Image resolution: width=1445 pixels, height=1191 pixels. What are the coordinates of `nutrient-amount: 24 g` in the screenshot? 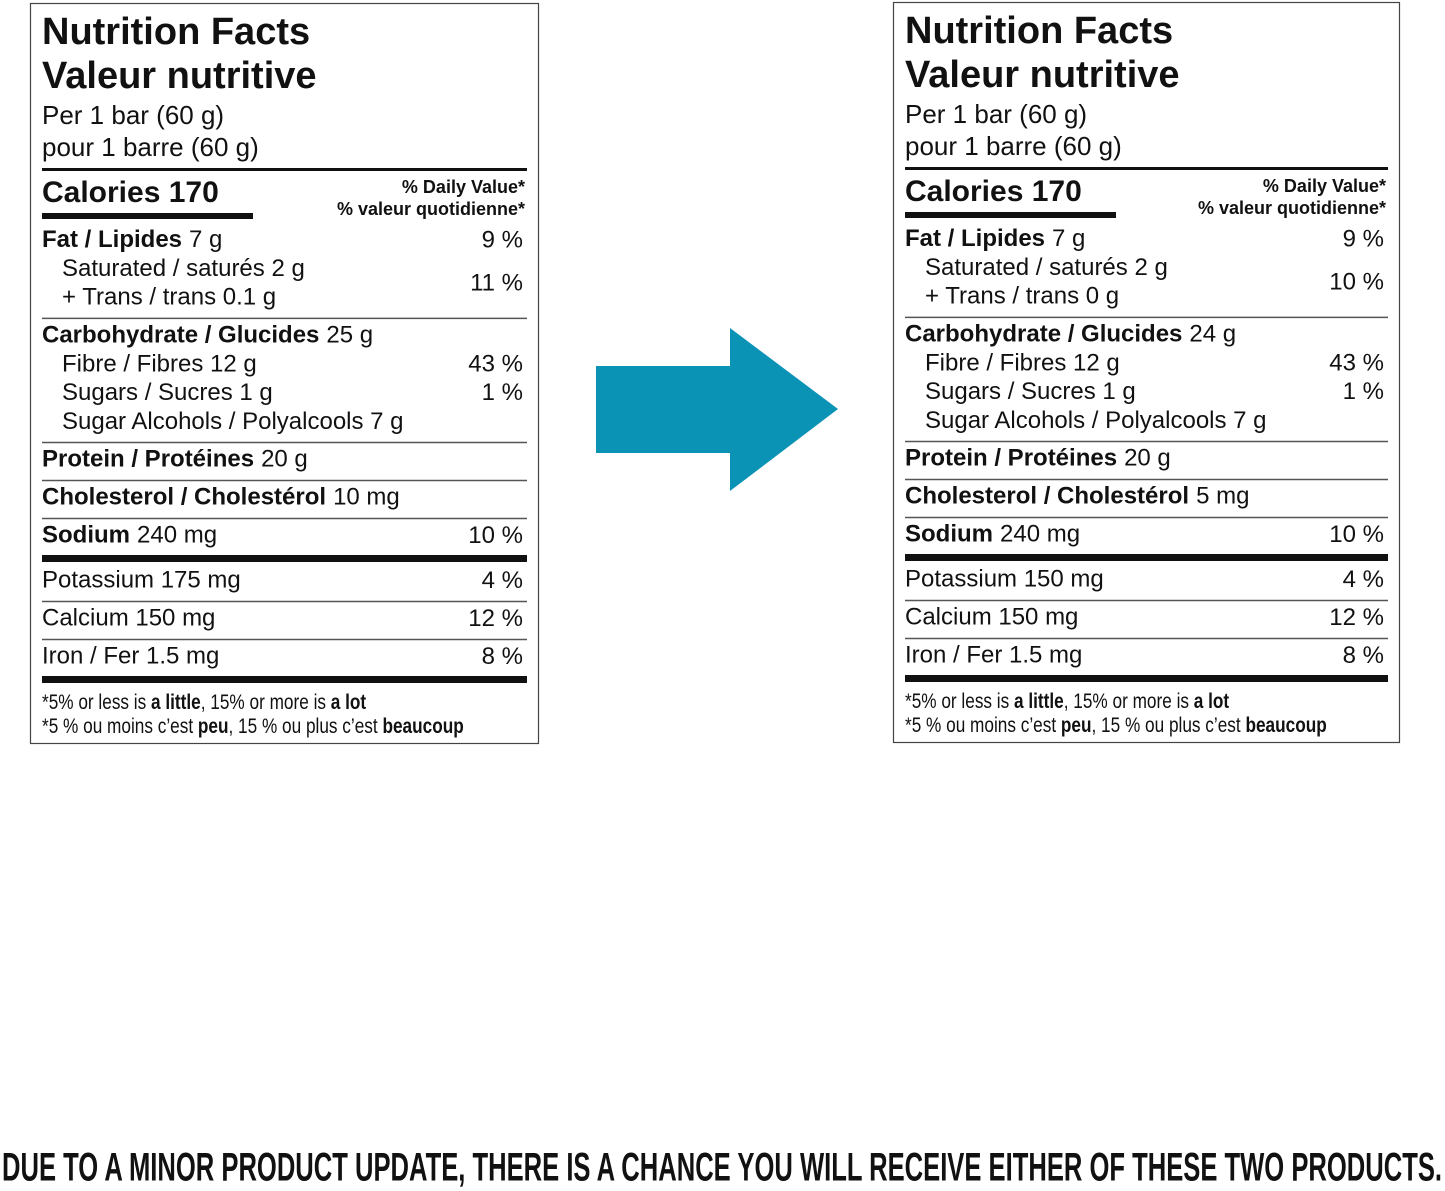 It's located at (1212, 334).